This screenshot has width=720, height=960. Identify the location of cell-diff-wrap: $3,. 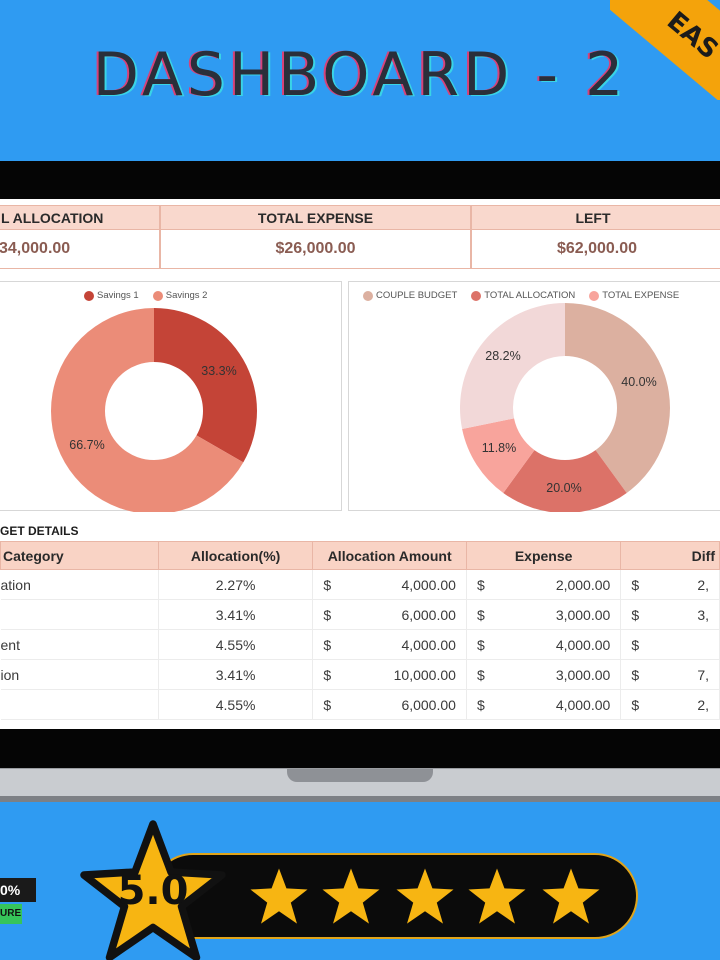
(670, 614).